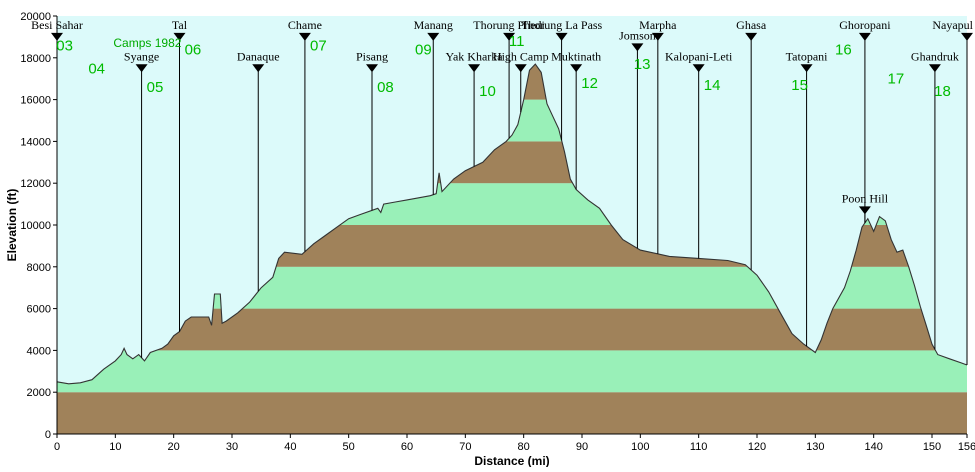 The width and height of the screenshot is (975, 472). I want to click on waypoint-marker: Thorung Phedi, so click(509, 78).